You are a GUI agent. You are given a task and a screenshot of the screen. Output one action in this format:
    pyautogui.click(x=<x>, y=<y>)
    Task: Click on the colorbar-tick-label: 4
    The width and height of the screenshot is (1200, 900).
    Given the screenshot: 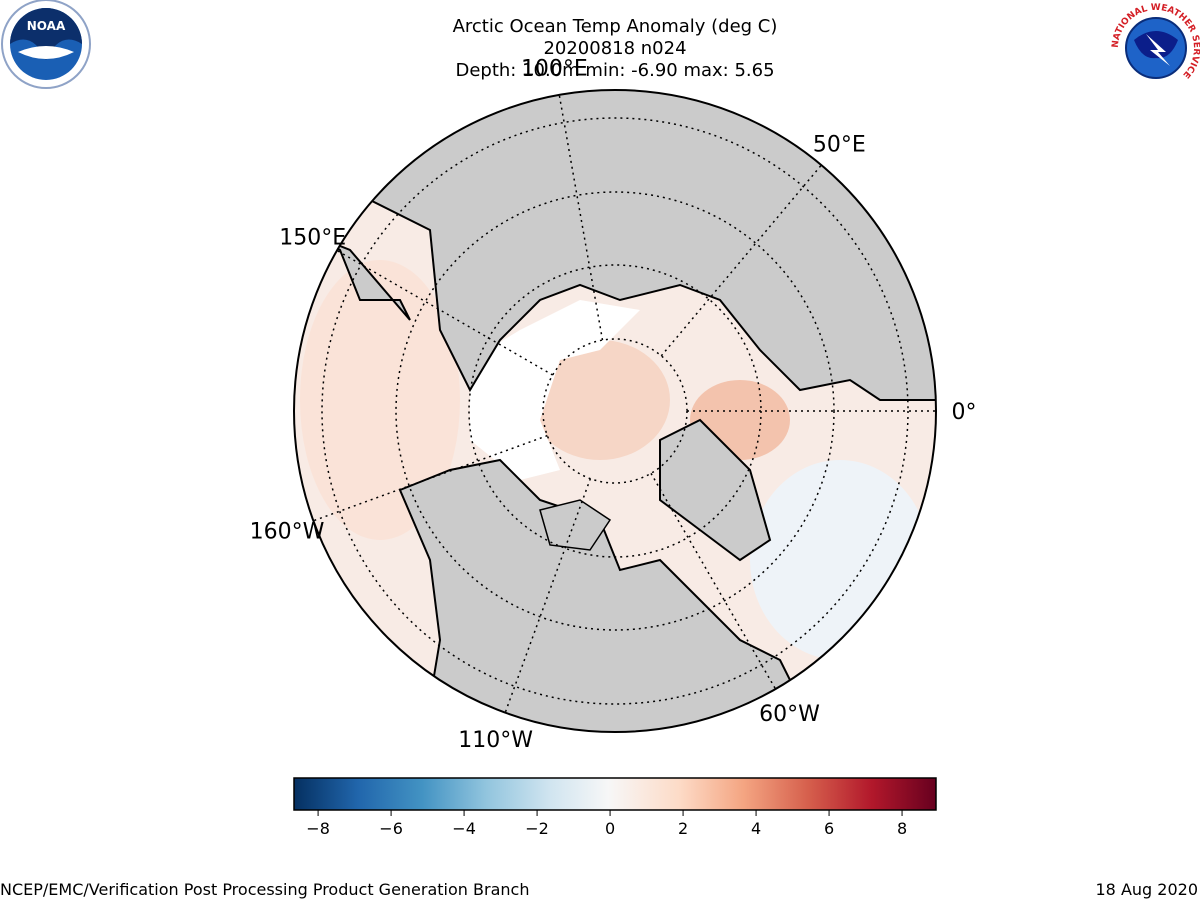 What is the action you would take?
    pyautogui.click(x=756, y=828)
    